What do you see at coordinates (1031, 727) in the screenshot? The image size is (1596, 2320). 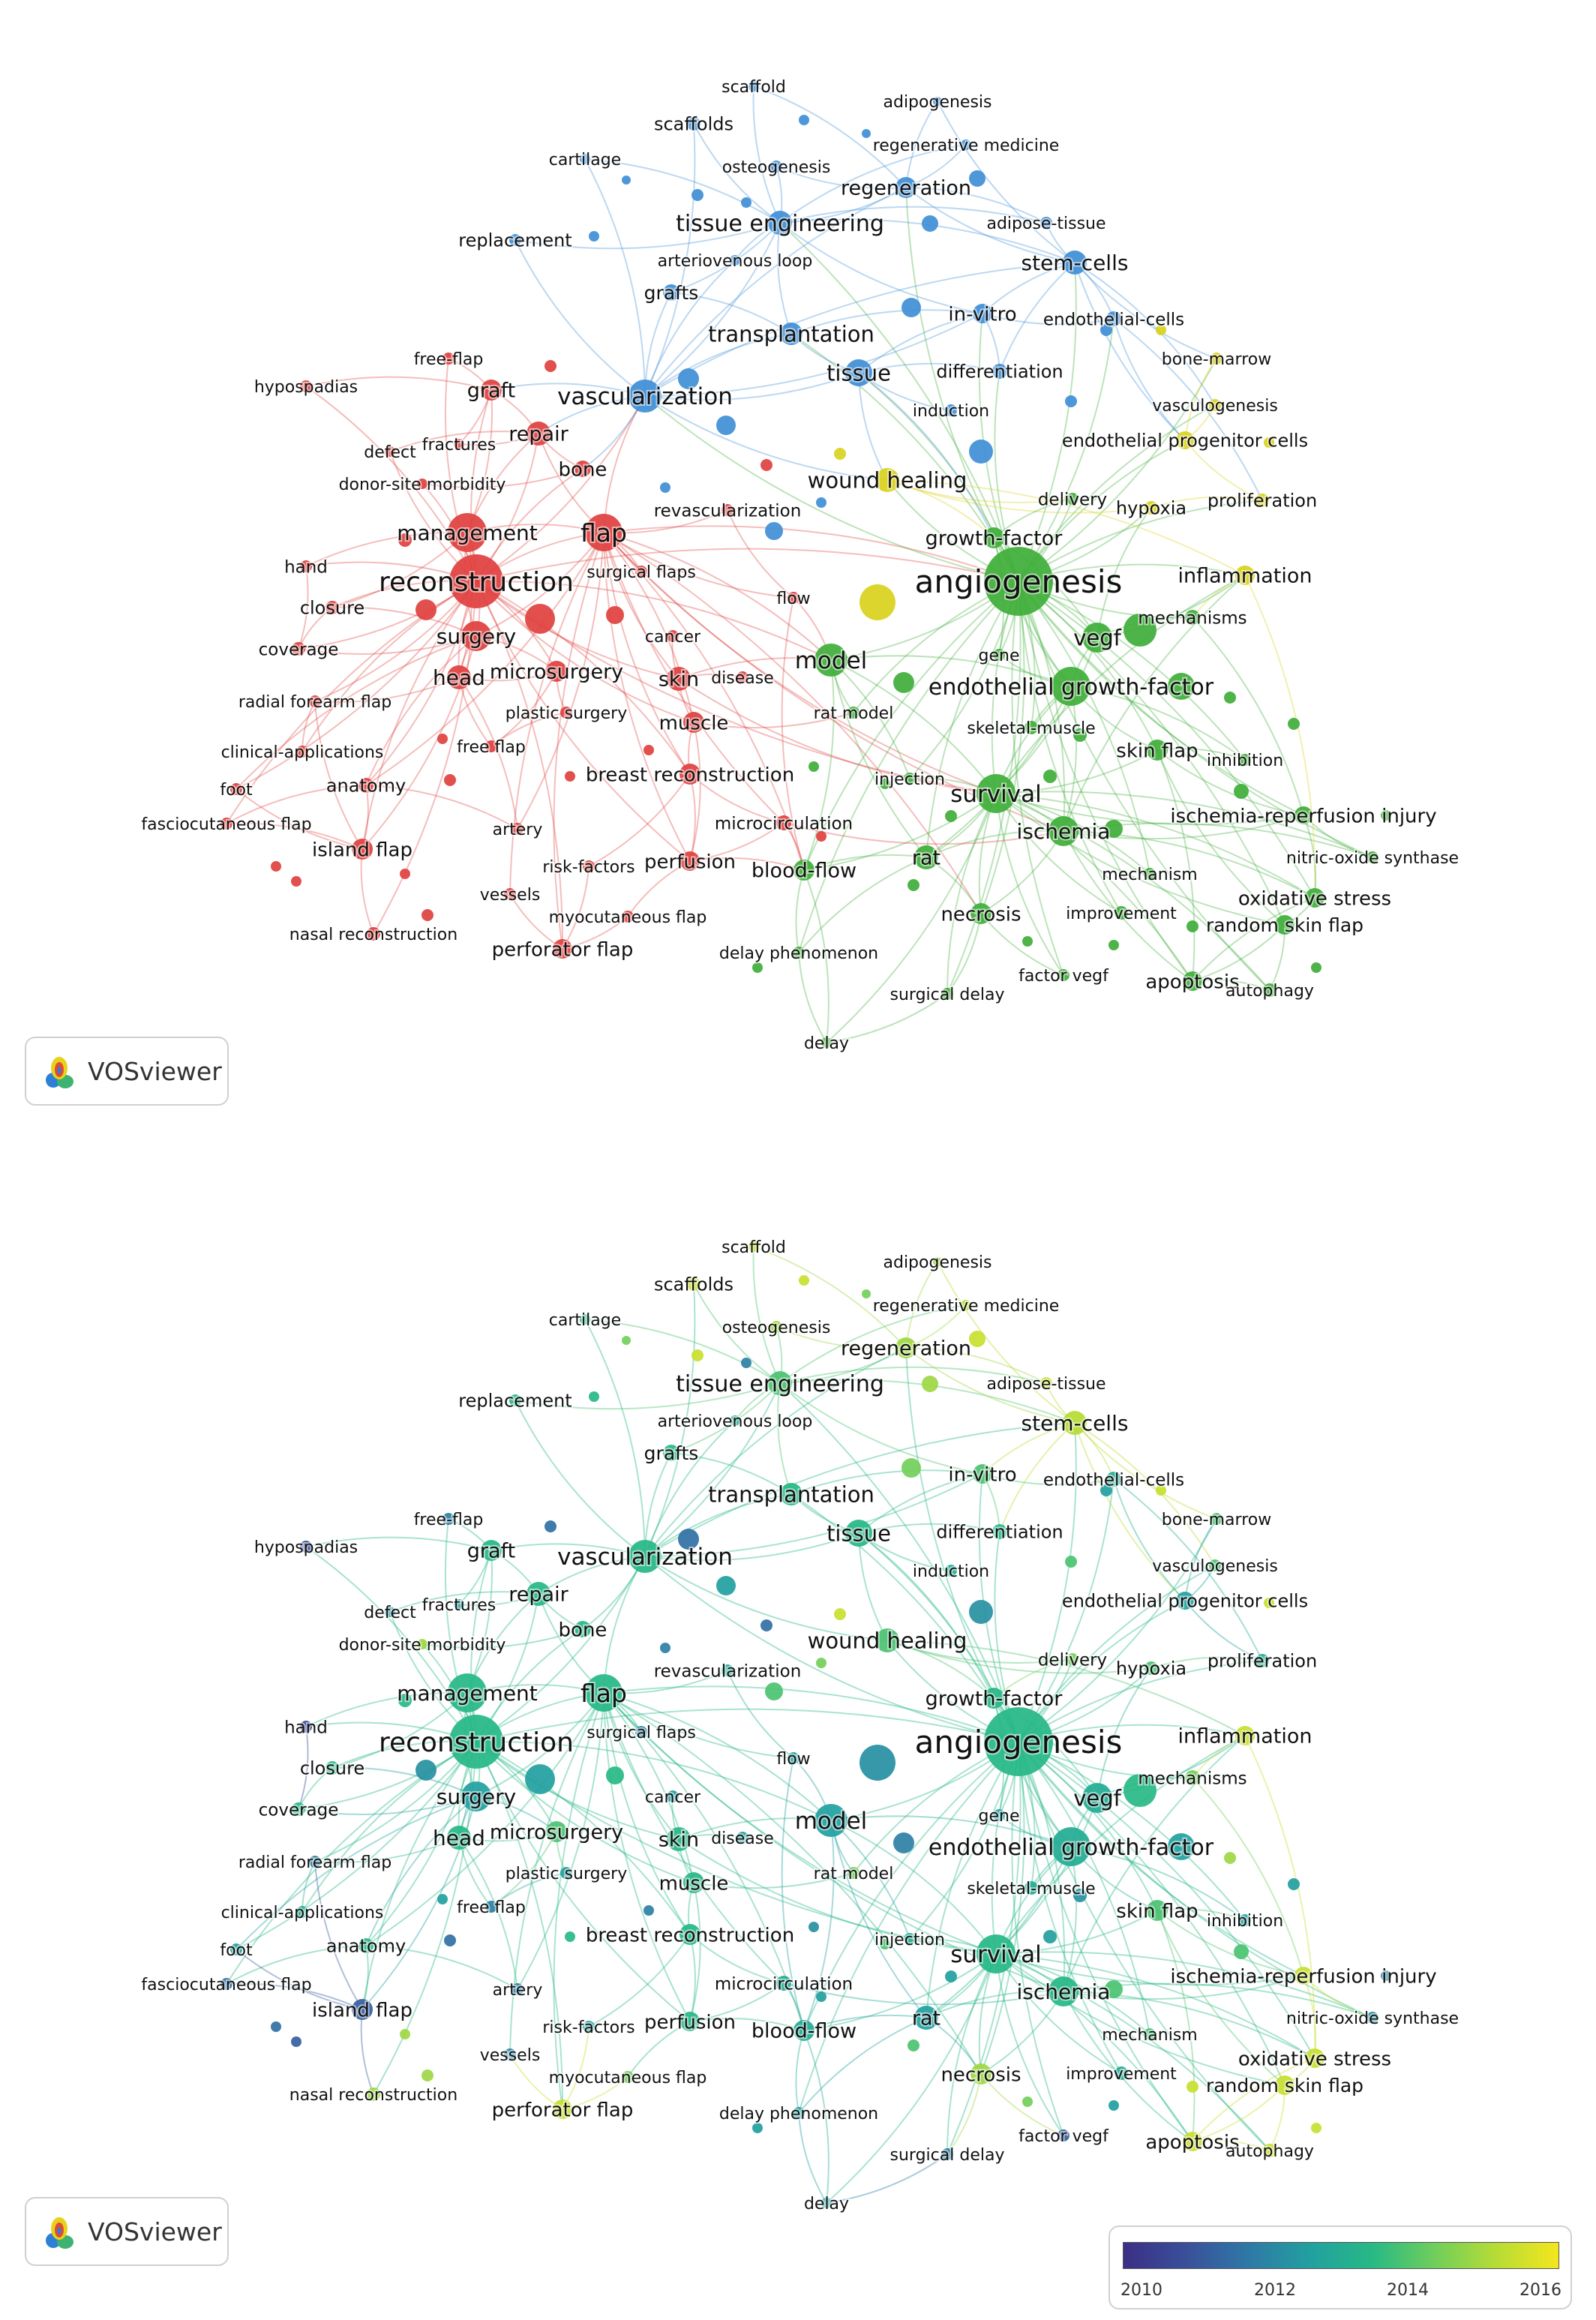 I see `node-skeletalmuscle` at bounding box center [1031, 727].